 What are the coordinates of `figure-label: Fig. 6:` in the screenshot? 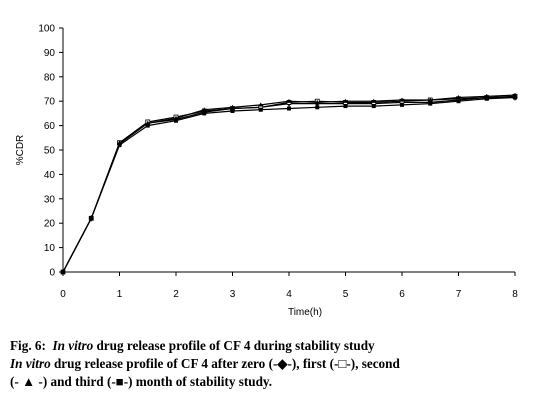 It's located at (28, 345).